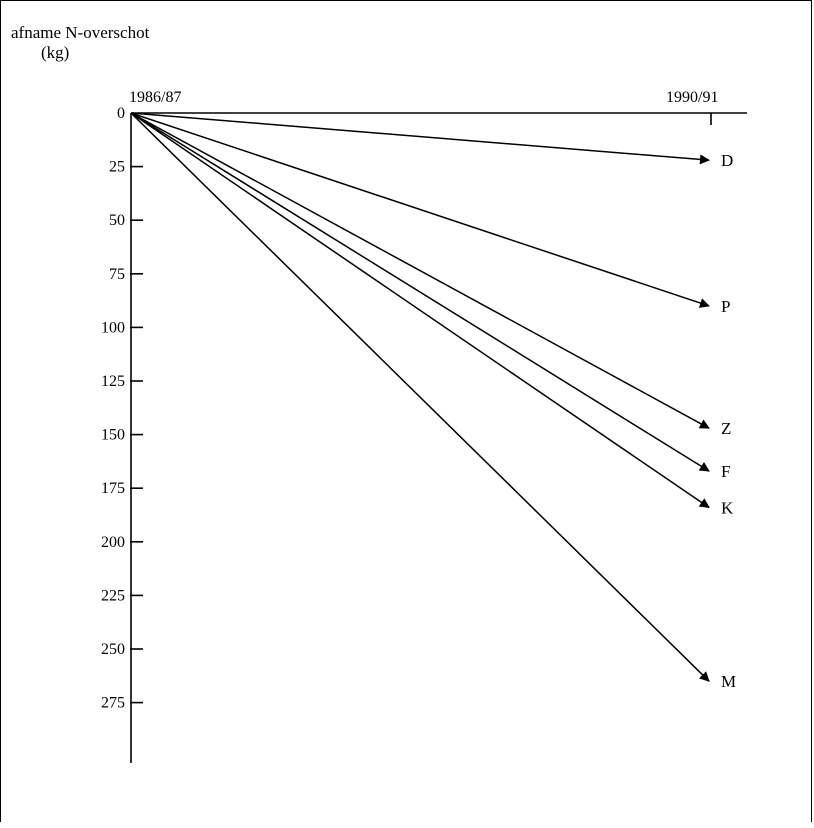 The width and height of the screenshot is (814, 828). I want to click on y-tick-label: 200, so click(113, 542).